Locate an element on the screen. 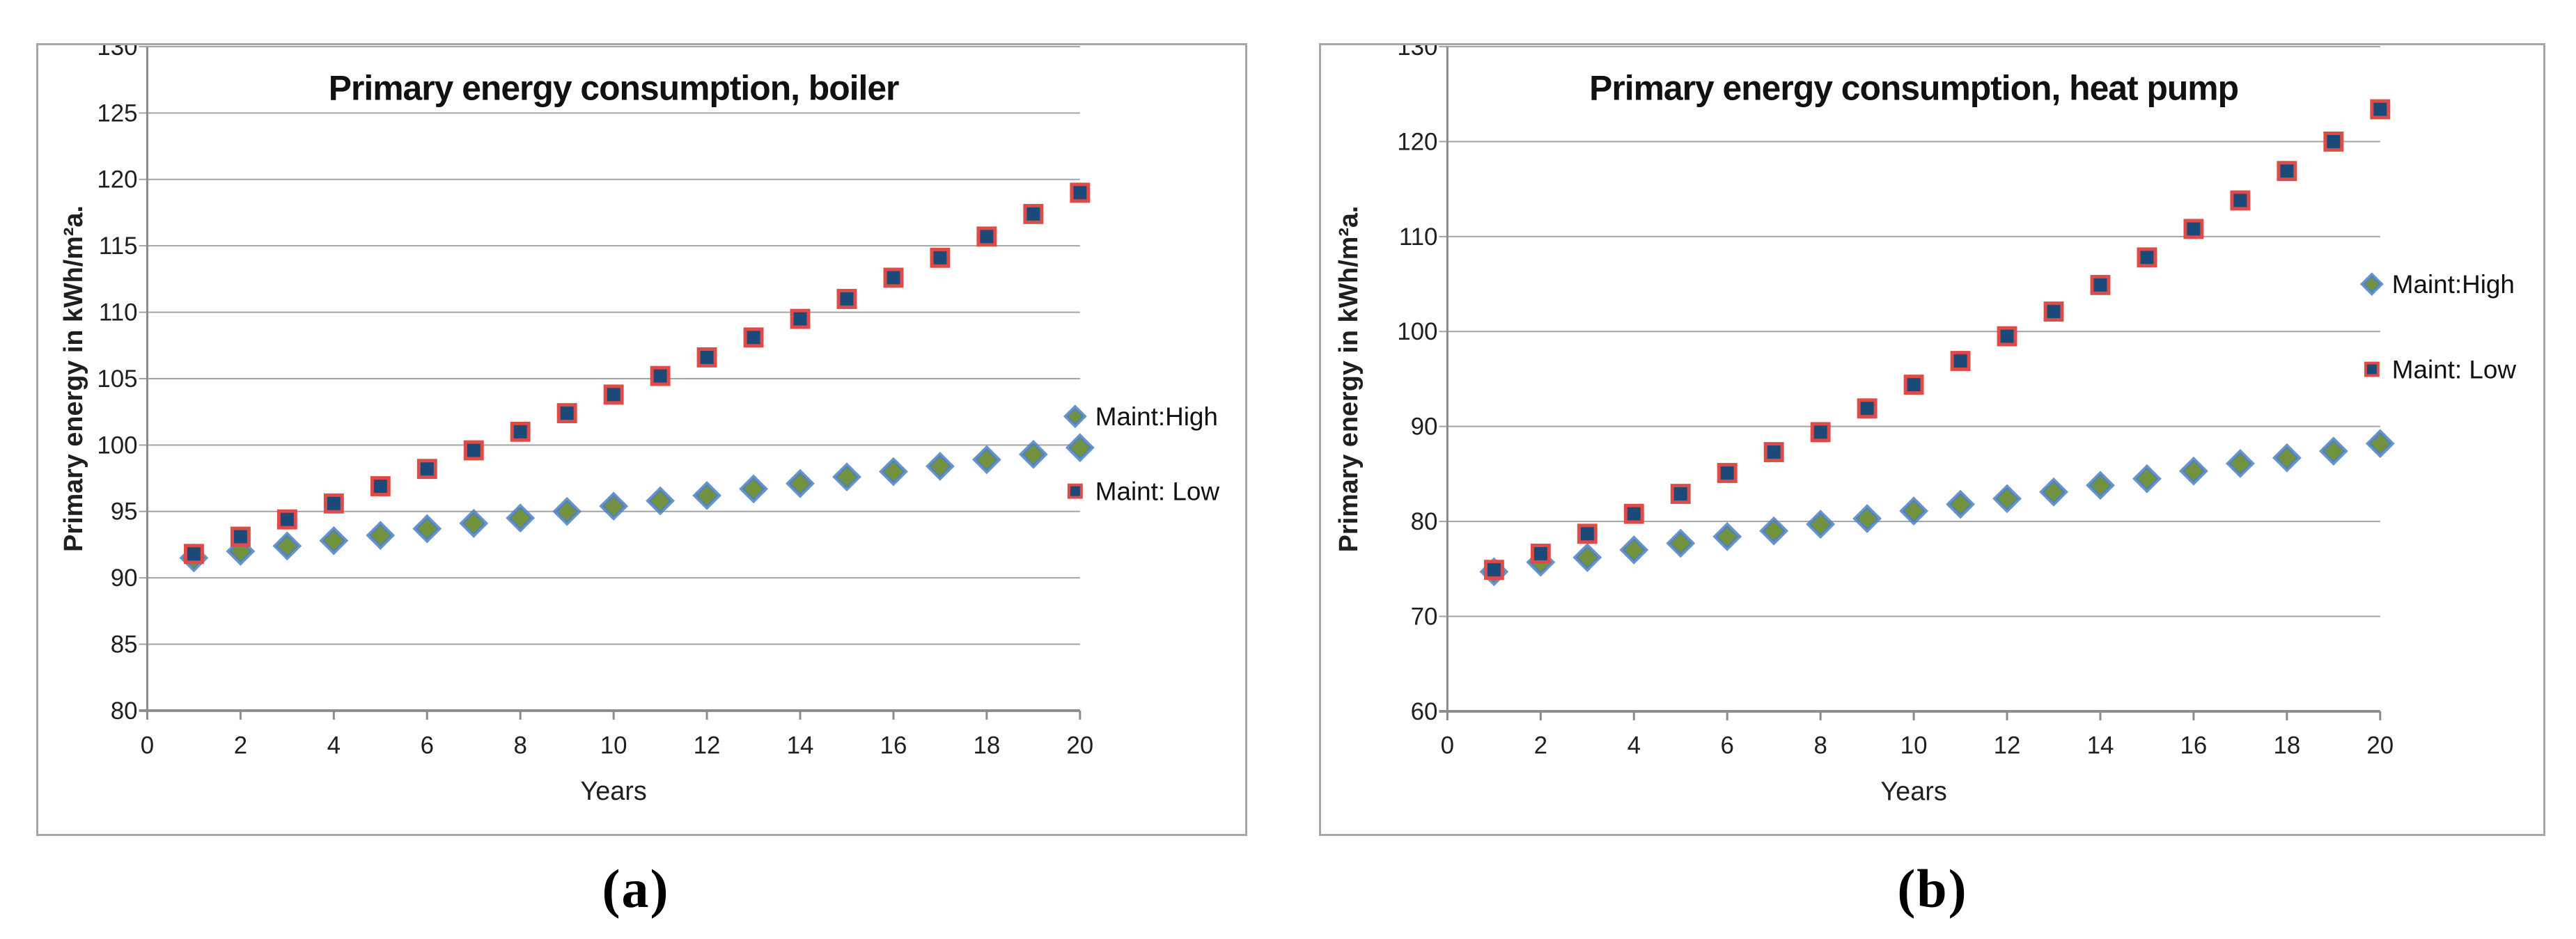  chart-title: Primary energy consumption, boiler is located at coordinates (614, 88).